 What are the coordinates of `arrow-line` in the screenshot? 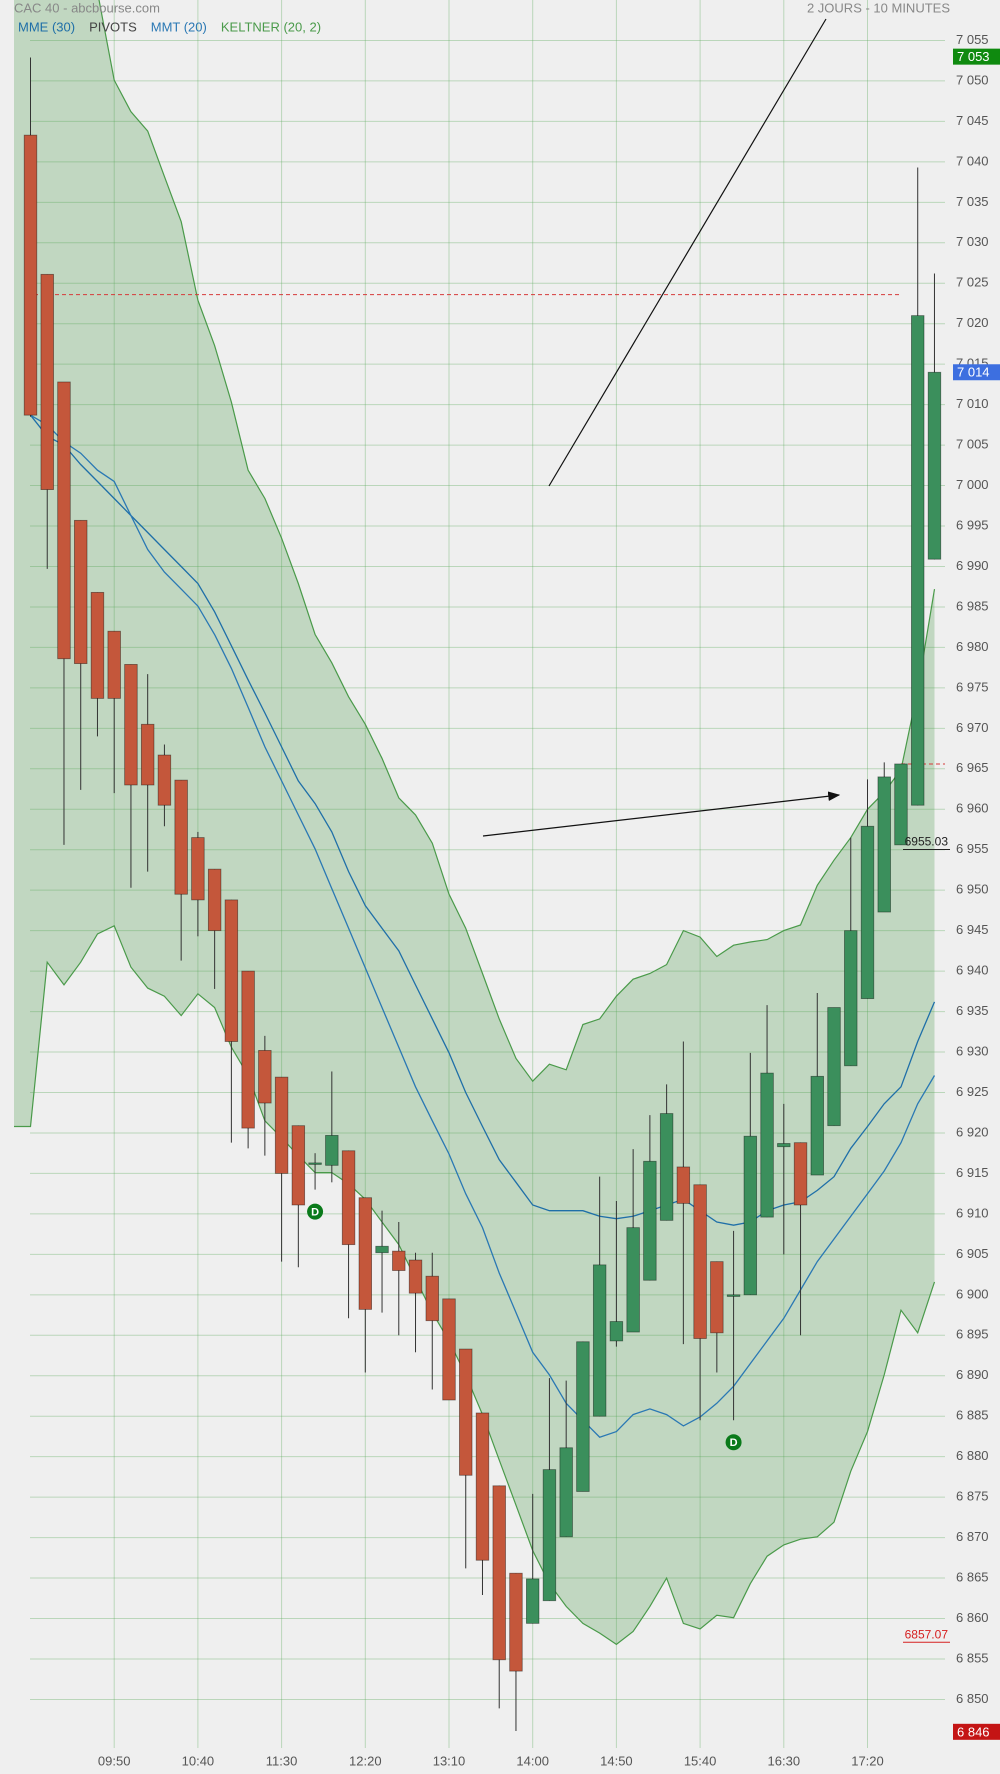 It's located at (661, 814).